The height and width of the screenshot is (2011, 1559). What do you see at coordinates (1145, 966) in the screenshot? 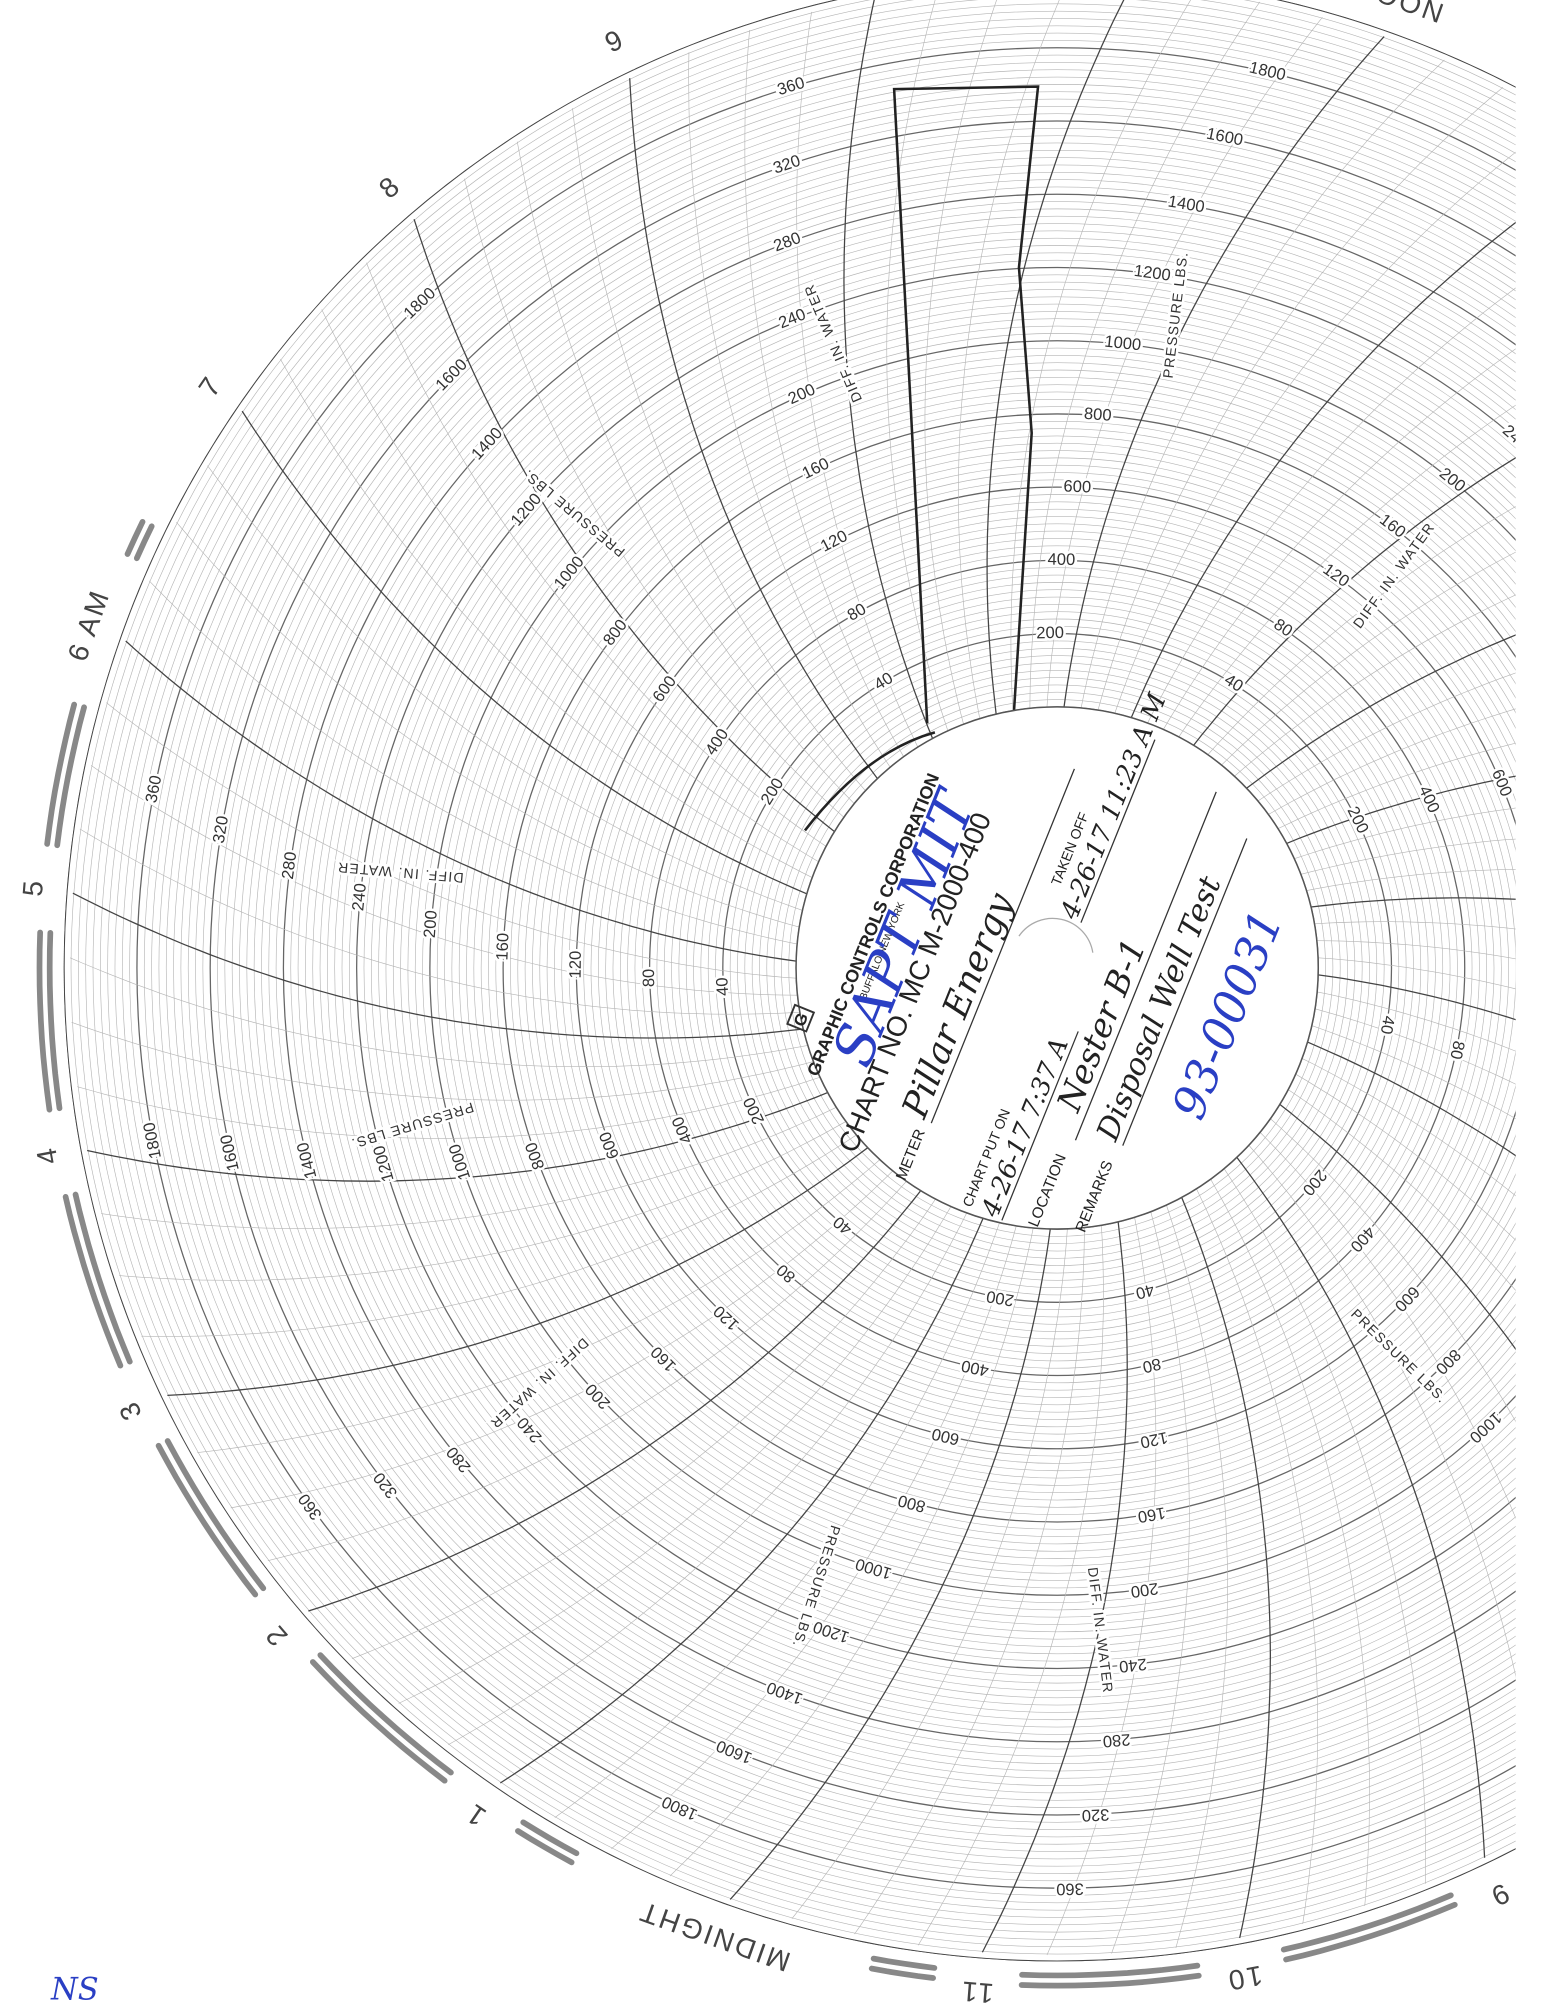
I see `location-line` at bounding box center [1145, 966].